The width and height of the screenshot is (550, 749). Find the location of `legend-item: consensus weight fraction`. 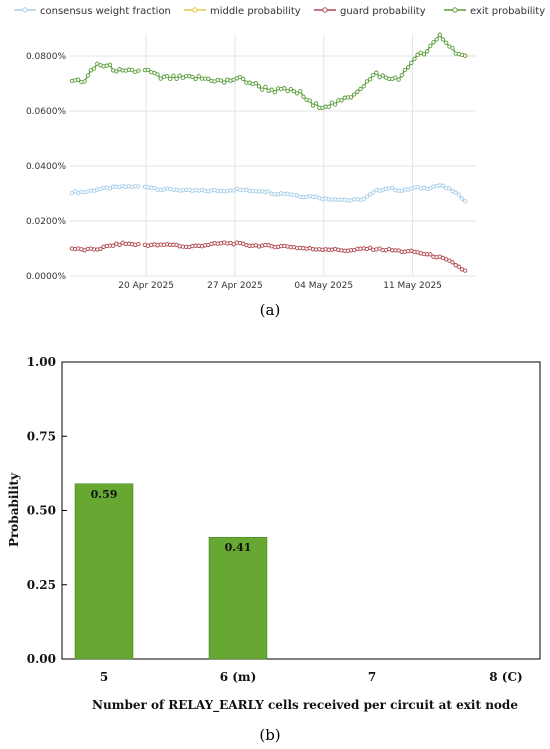

legend-item: consensus weight fraction is located at coordinates (92, 11).